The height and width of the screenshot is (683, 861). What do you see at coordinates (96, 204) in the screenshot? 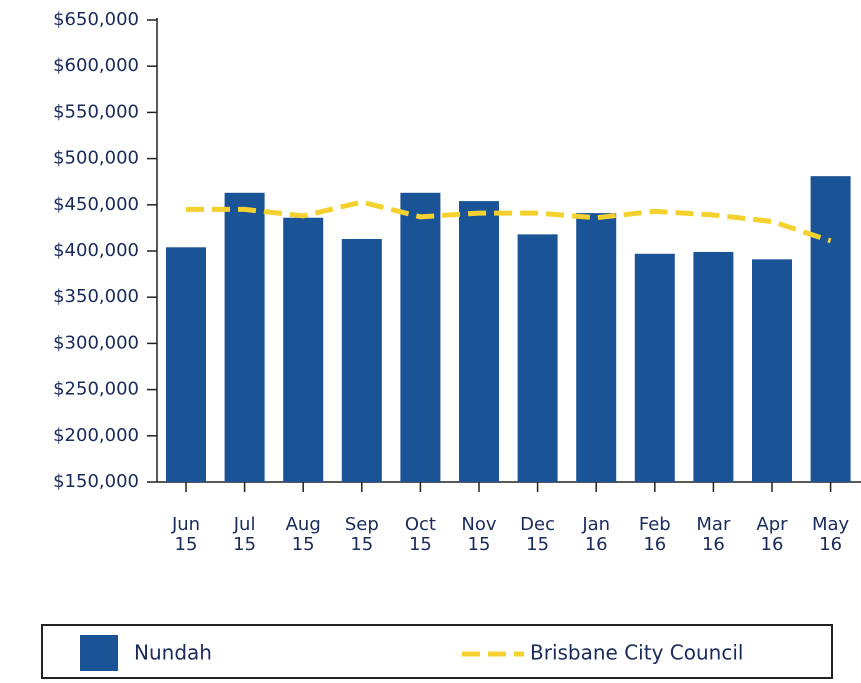
I see `y-tick-label: $450,000` at bounding box center [96, 204].